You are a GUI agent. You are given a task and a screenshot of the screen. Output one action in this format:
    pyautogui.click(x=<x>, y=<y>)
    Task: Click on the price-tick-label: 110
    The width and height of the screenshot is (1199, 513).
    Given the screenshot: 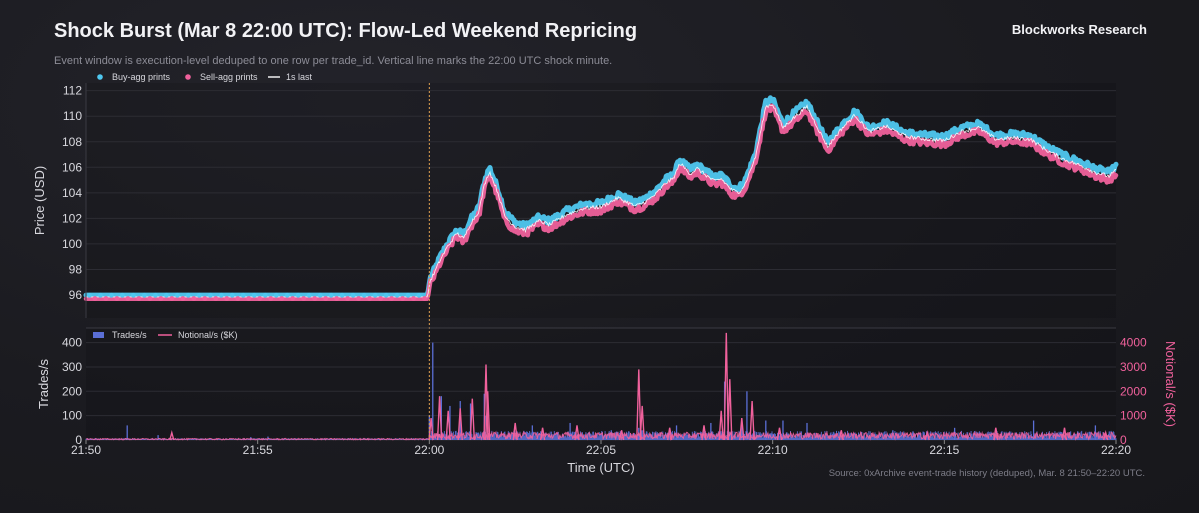 What is the action you would take?
    pyautogui.click(x=72, y=116)
    